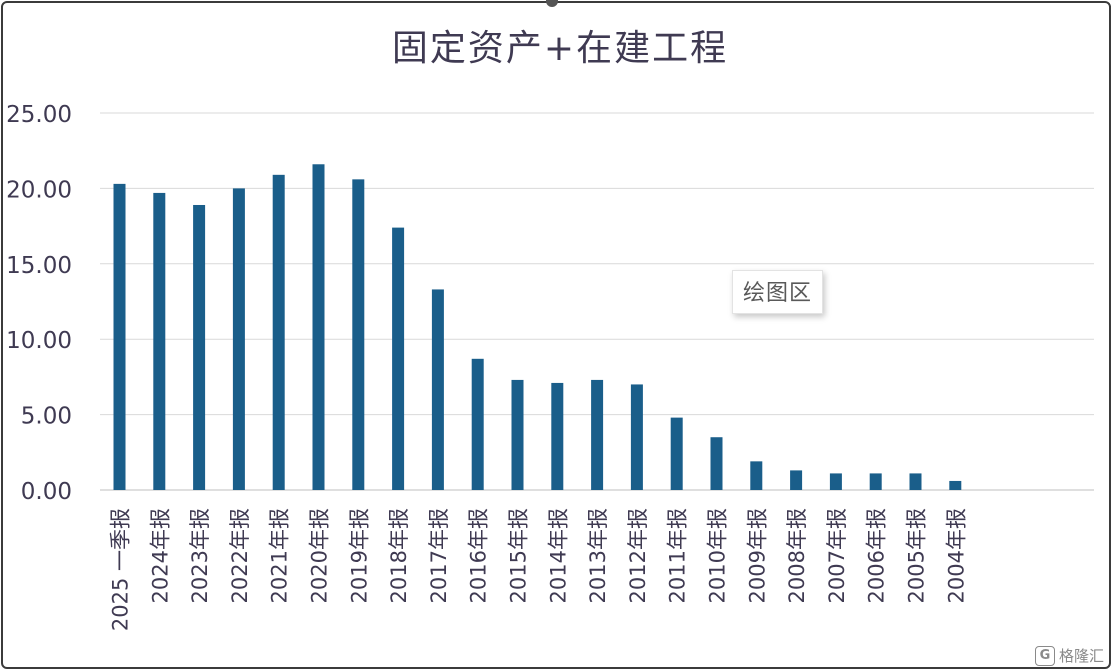 This screenshot has width=1112, height=670. Describe the element at coordinates (121, 569) in the screenshot. I see `x-tick-label: 2025 一季报` at that location.